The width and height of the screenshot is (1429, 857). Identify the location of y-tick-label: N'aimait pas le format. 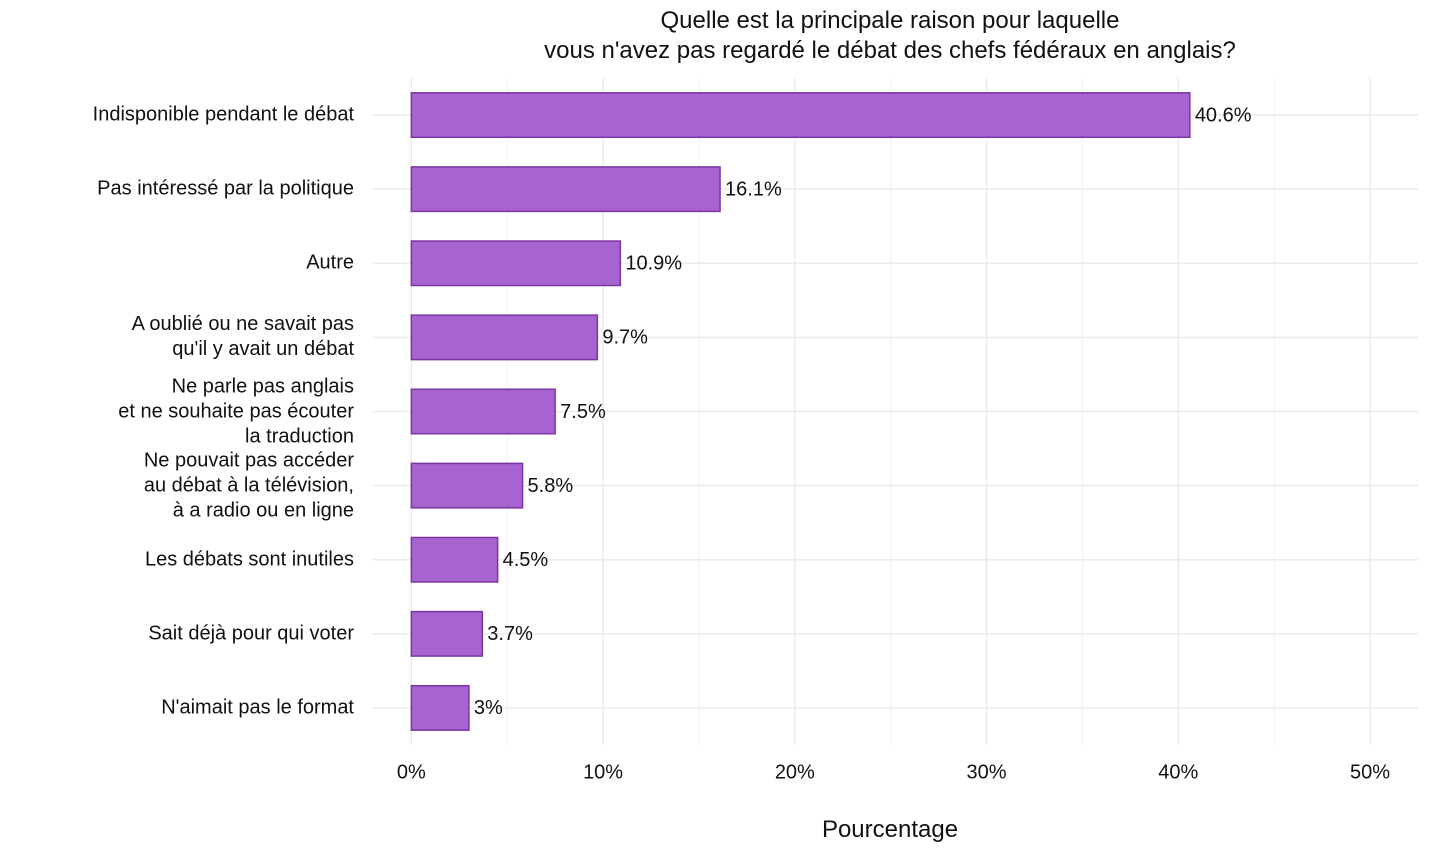
(257, 707).